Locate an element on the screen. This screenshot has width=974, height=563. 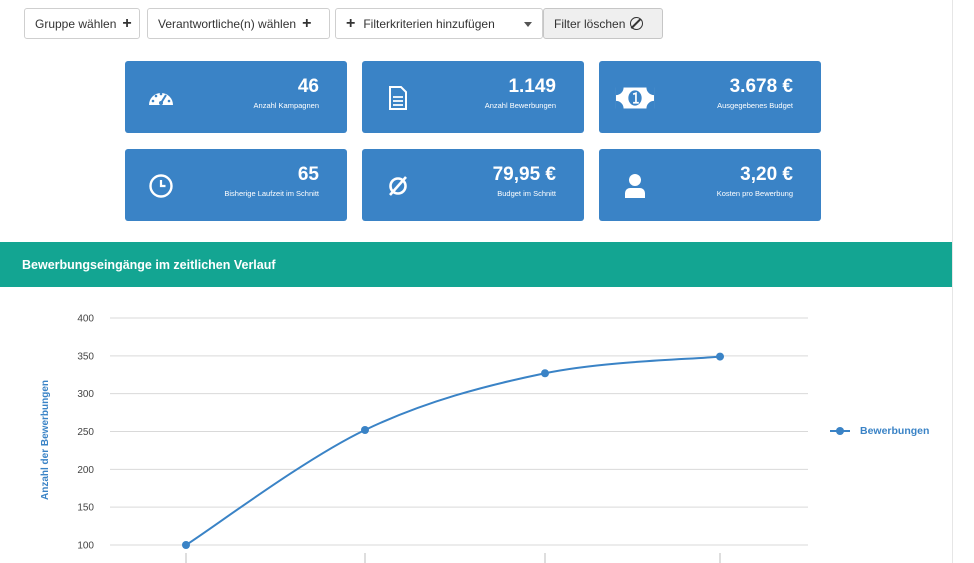
responsible-select-label: Verantwortliche(n) wählen is located at coordinates (227, 23).